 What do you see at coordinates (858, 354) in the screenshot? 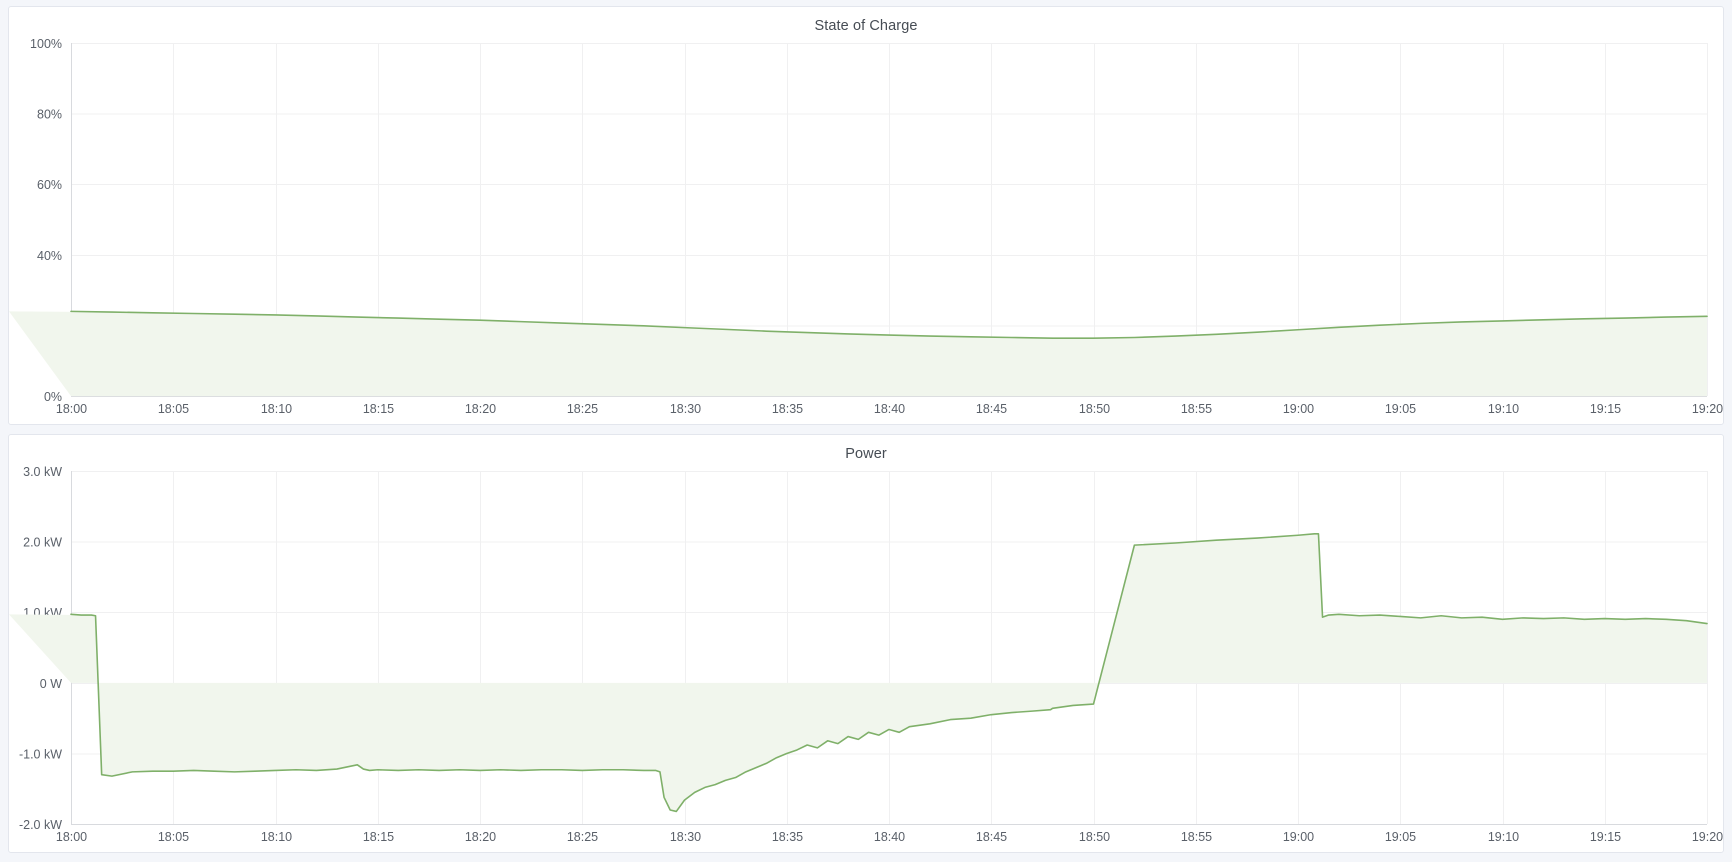
I see `series-area-state-of-charge` at bounding box center [858, 354].